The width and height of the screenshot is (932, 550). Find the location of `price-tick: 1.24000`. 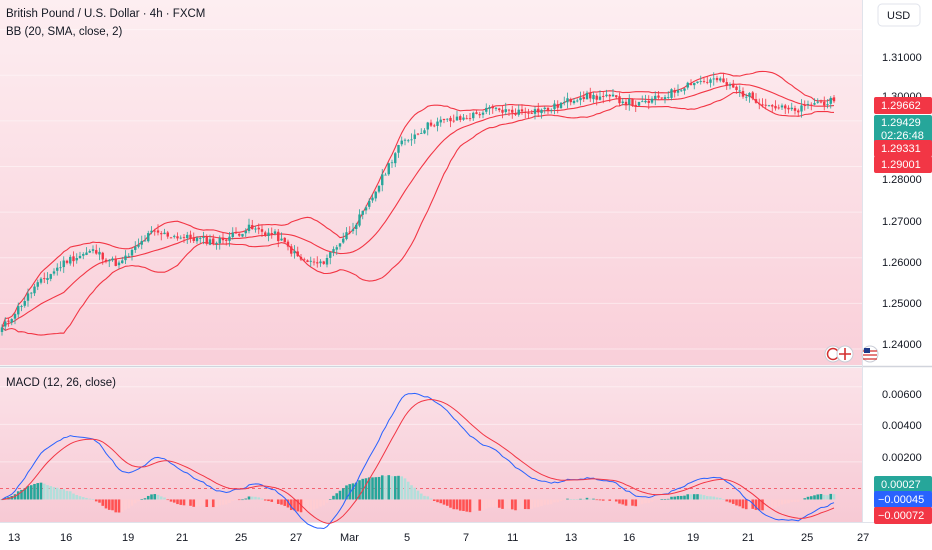

price-tick: 1.24000 is located at coordinates (902, 345).